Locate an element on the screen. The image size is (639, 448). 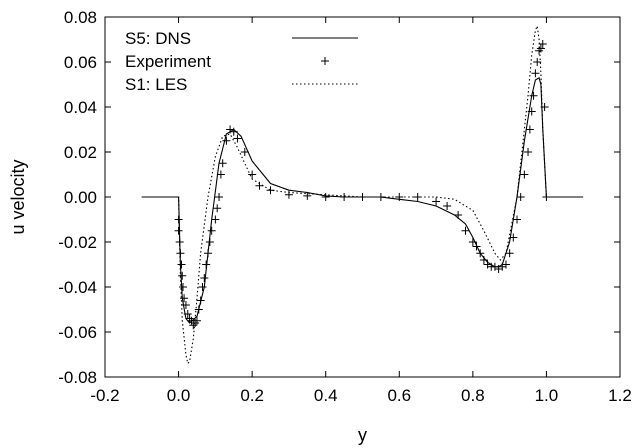
x-tick-label: 0.0 is located at coordinates (179, 395).